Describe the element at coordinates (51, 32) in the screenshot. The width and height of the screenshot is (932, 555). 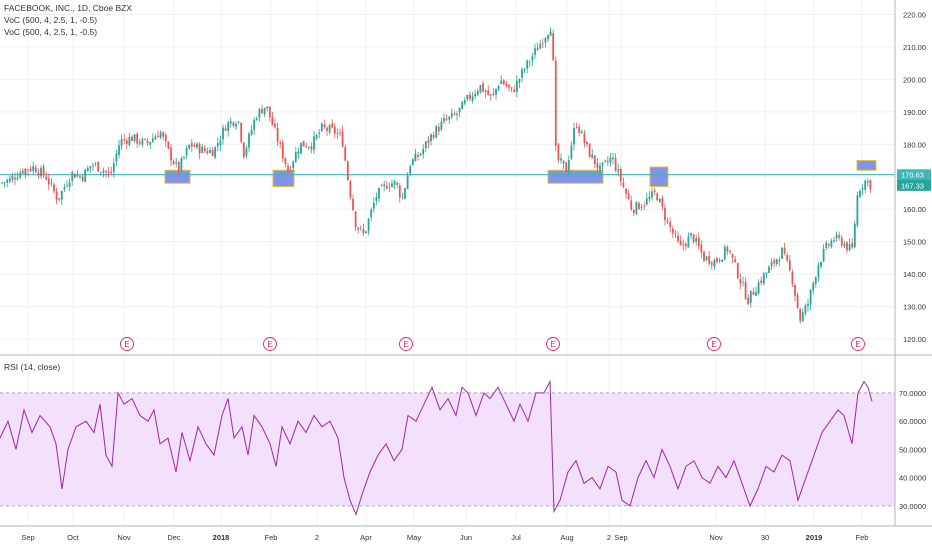
I see `voc-legend-2: VoC (500, 4, 2.5, 1, -0.5)` at that location.